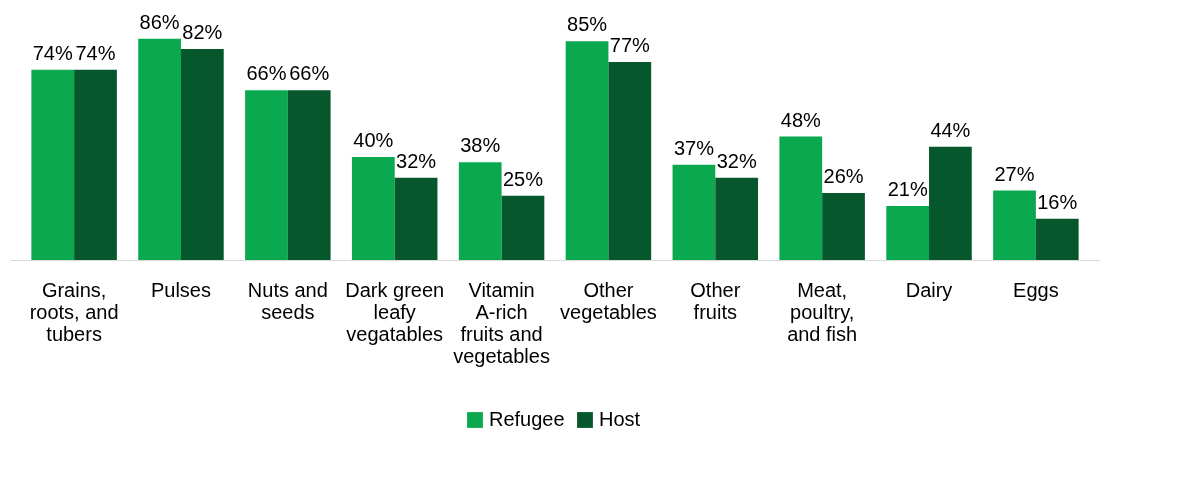 The height and width of the screenshot is (491, 1182). What do you see at coordinates (180, 289) in the screenshot?
I see `x-tick-label: Pulses` at bounding box center [180, 289].